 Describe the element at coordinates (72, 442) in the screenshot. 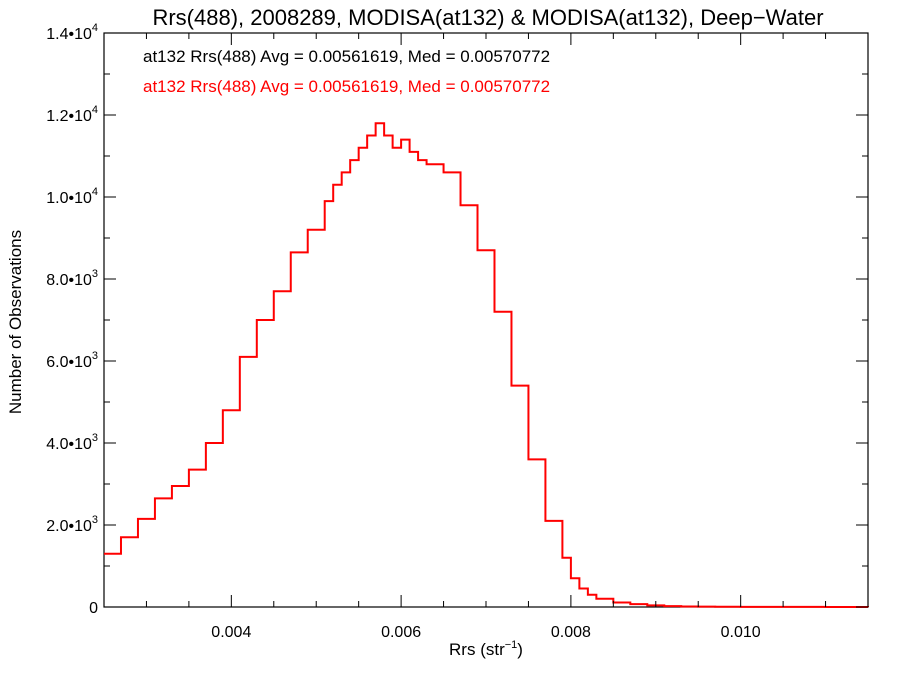

I see `y-tick-label: 4.0•103` at that location.